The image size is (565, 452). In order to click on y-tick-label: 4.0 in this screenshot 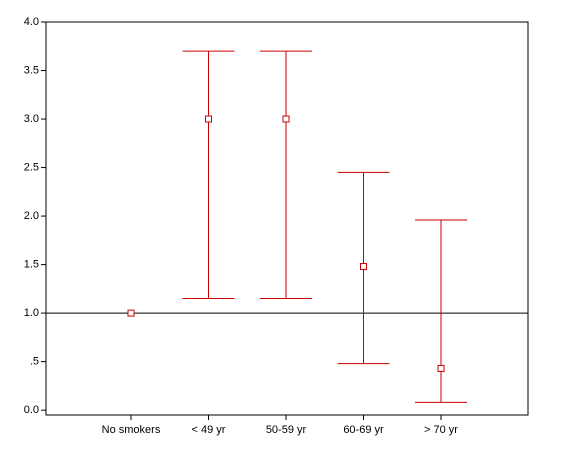, I will do `click(31, 22)`.